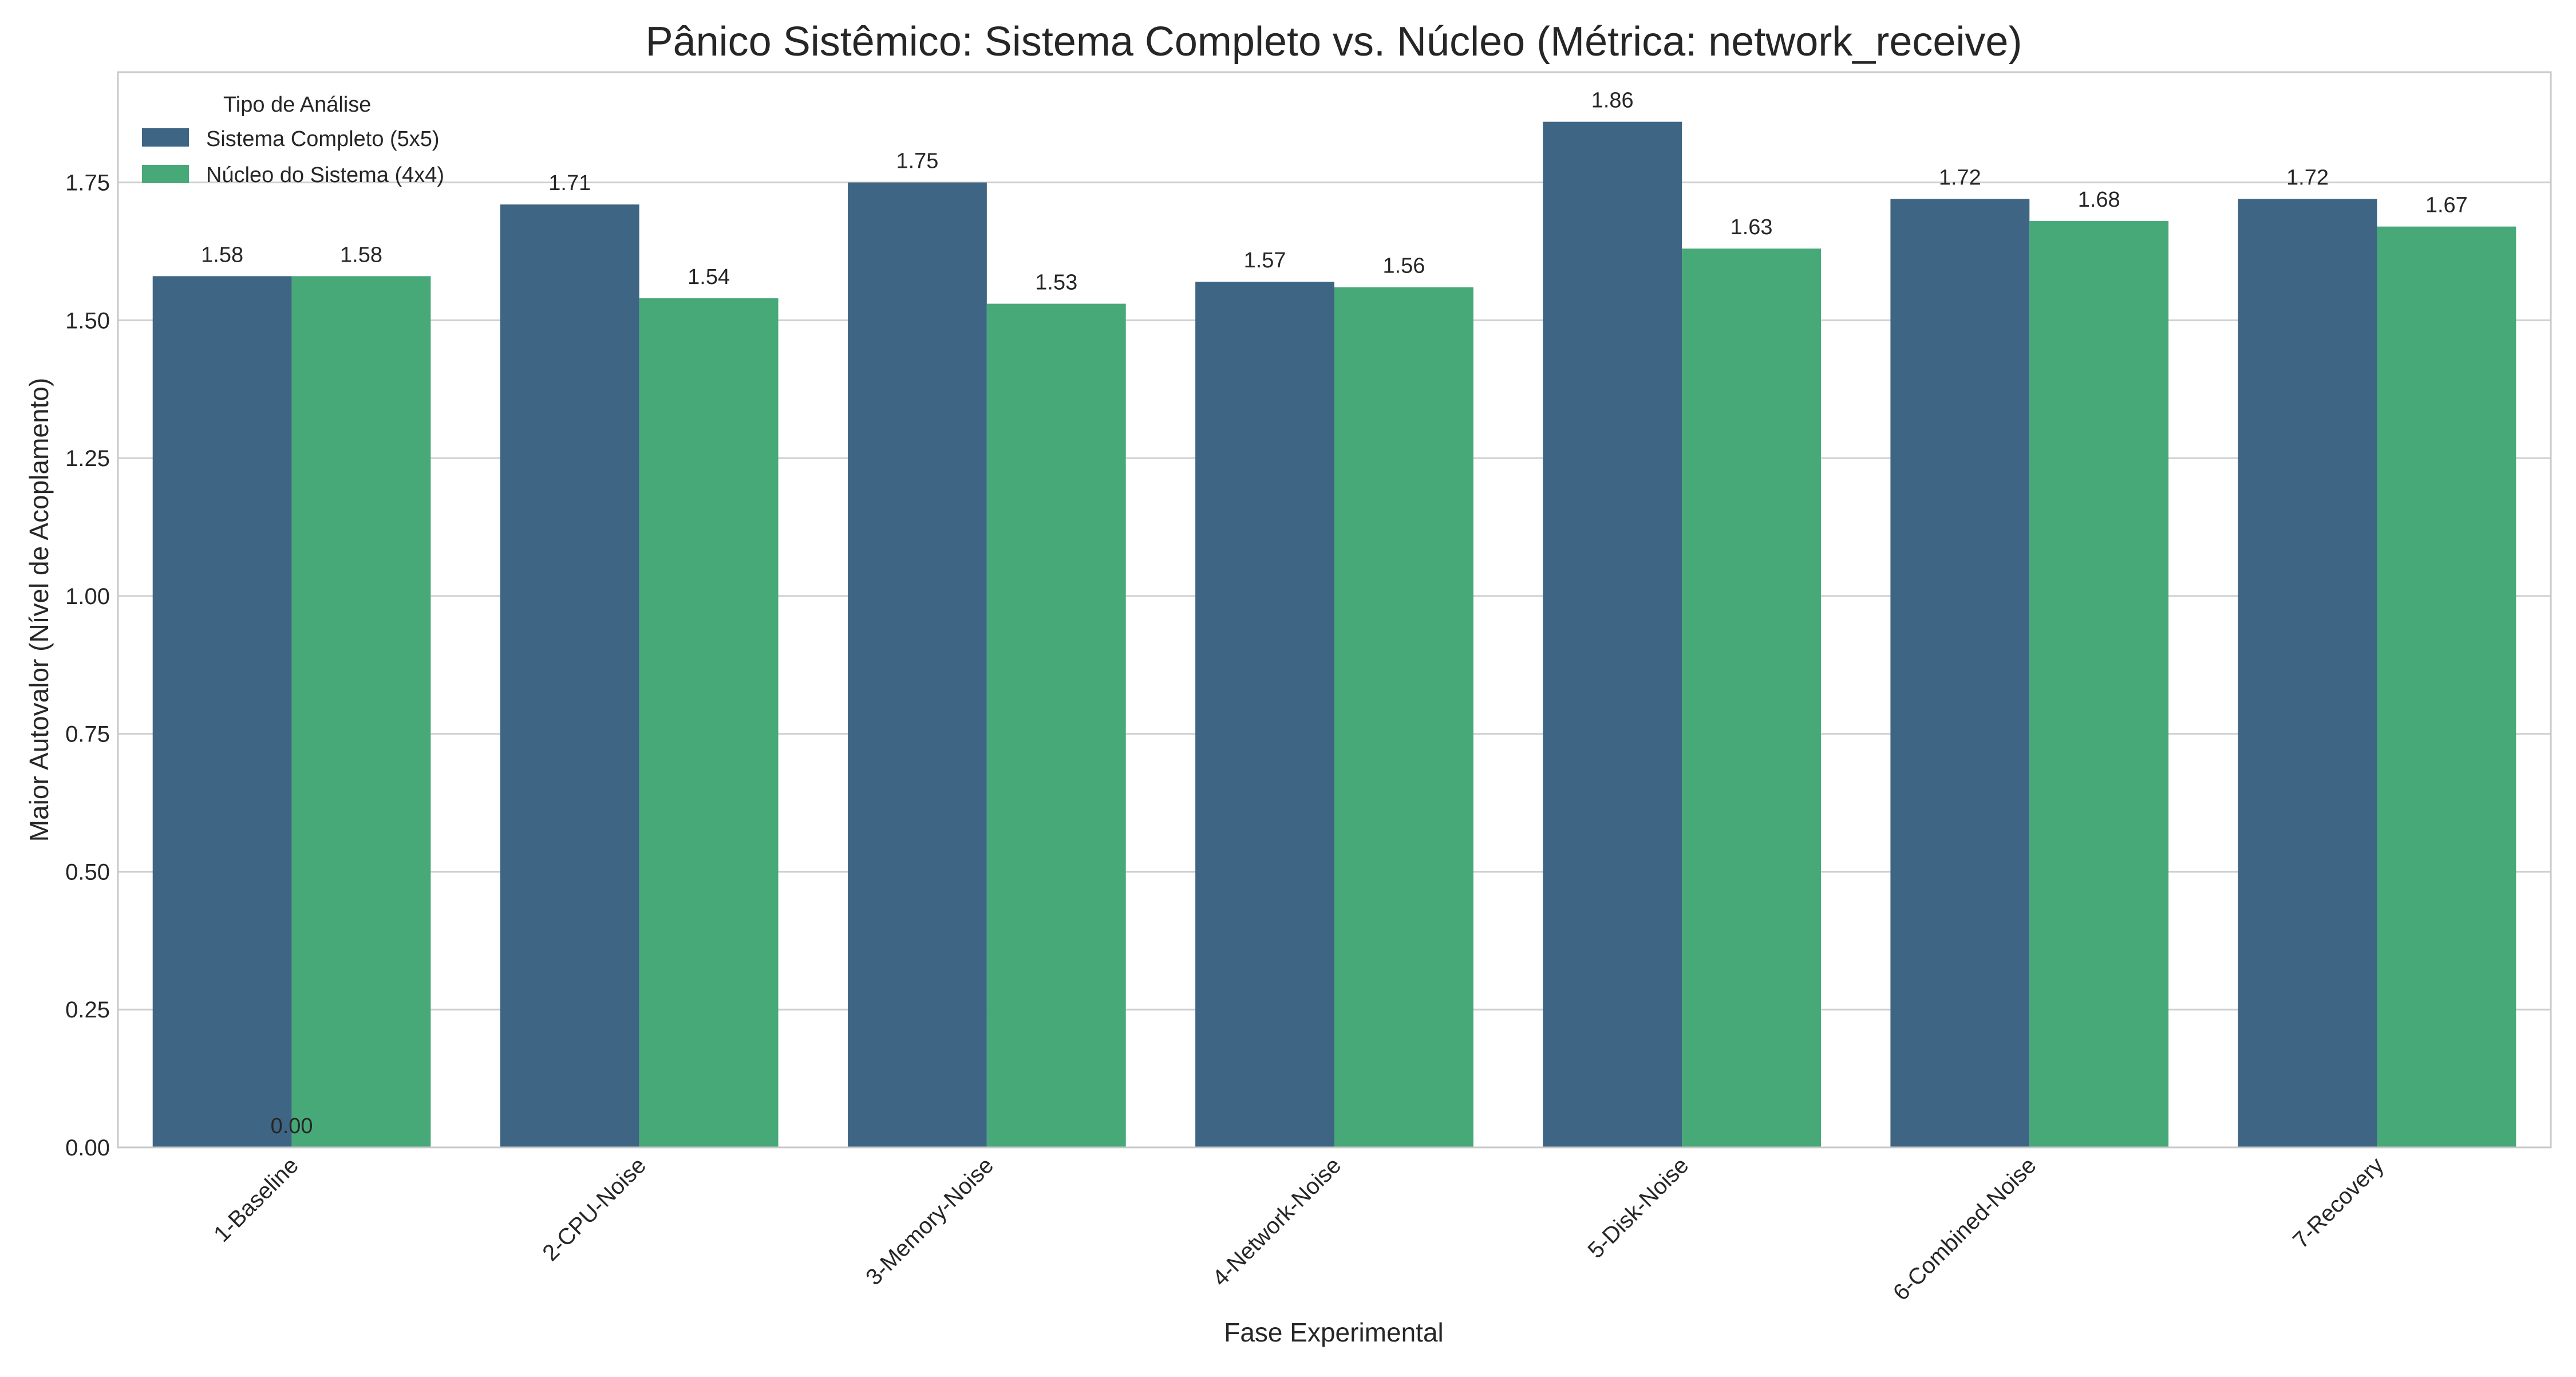  I want to click on bar-value-label: 1.67, so click(2446, 206).